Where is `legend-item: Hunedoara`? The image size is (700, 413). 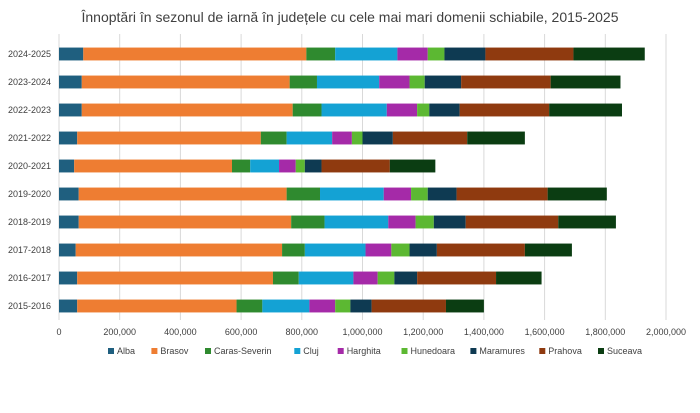 legend-item: Hunedoara is located at coordinates (428, 351).